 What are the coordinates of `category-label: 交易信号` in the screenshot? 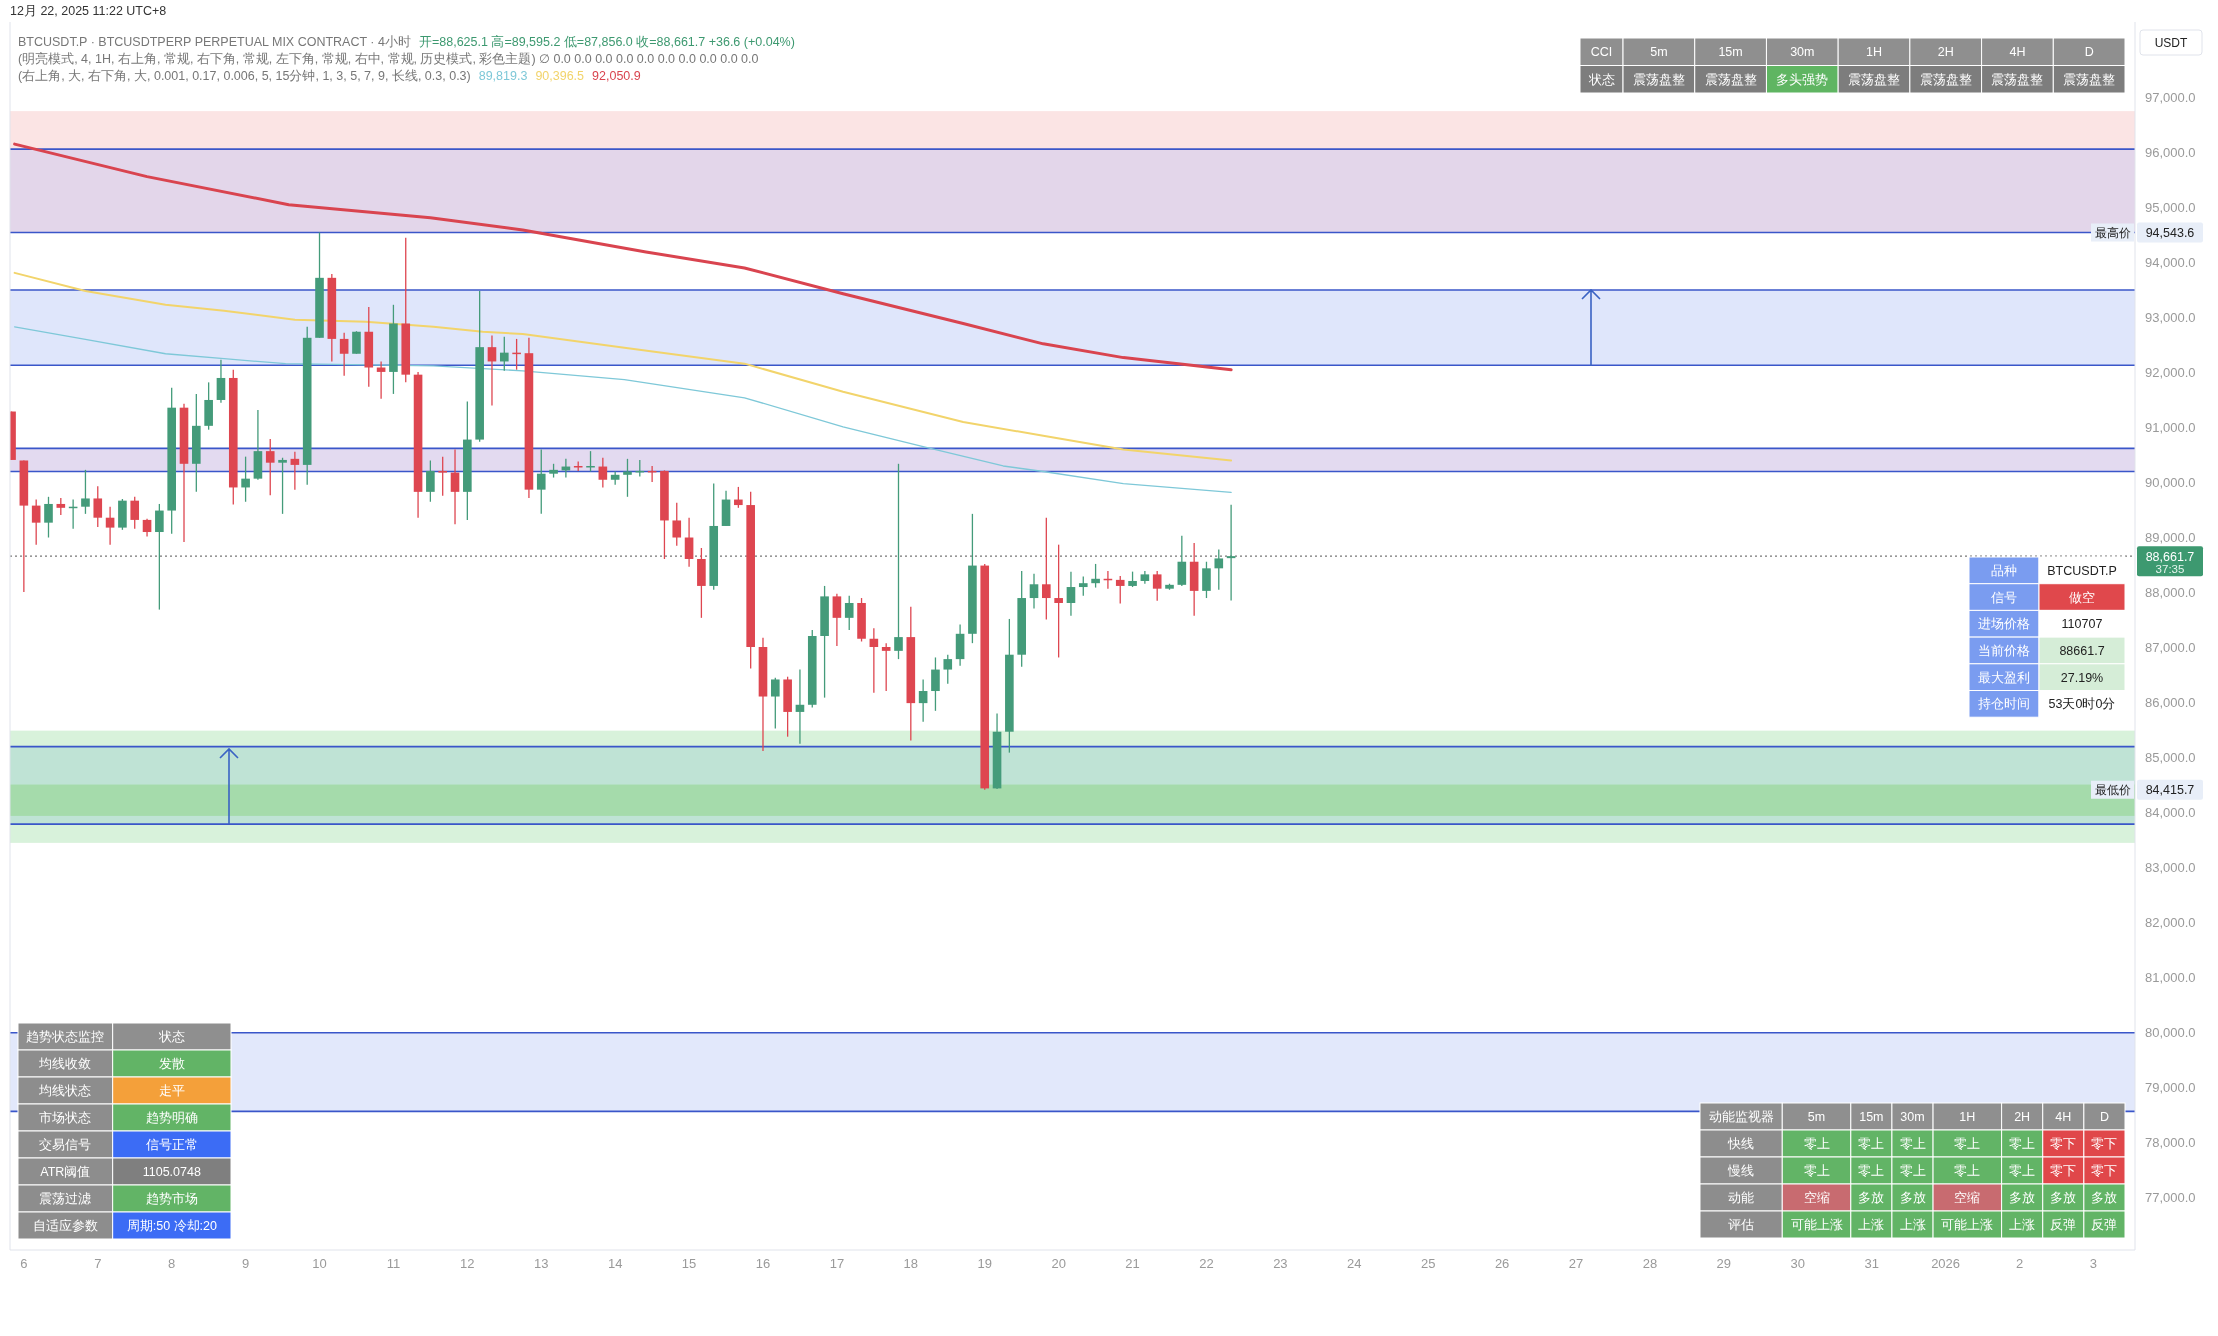 It's located at (65, 1145).